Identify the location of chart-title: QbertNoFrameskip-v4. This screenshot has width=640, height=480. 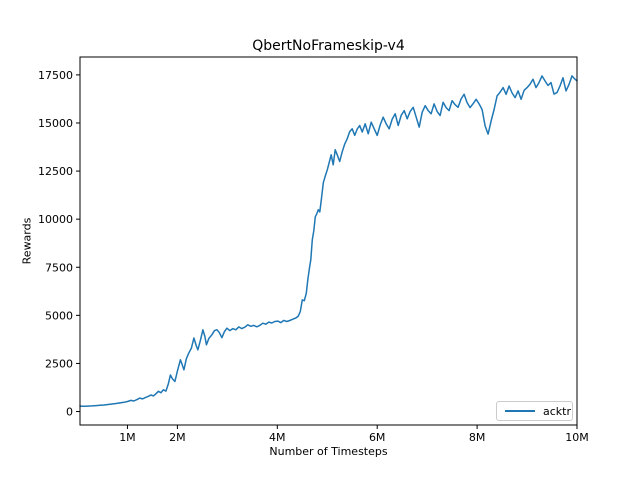
(328, 46).